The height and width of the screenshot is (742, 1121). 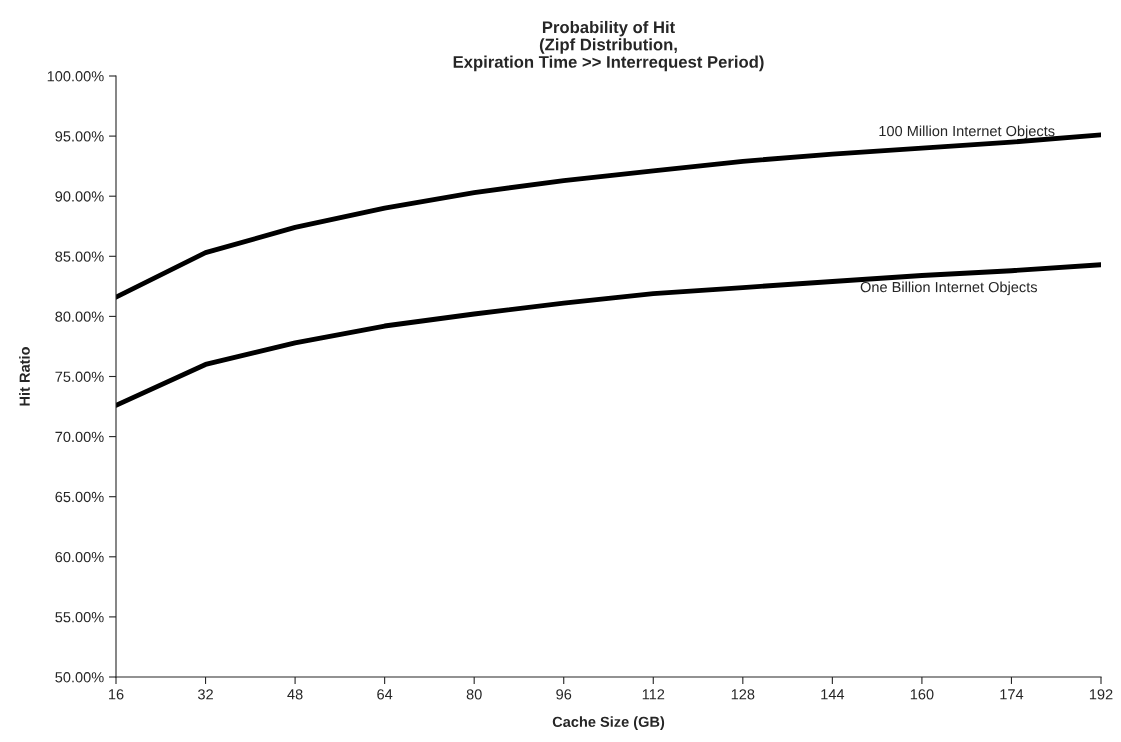 What do you see at coordinates (79, 376) in the screenshot?
I see `y-tick-label: 75.00%` at bounding box center [79, 376].